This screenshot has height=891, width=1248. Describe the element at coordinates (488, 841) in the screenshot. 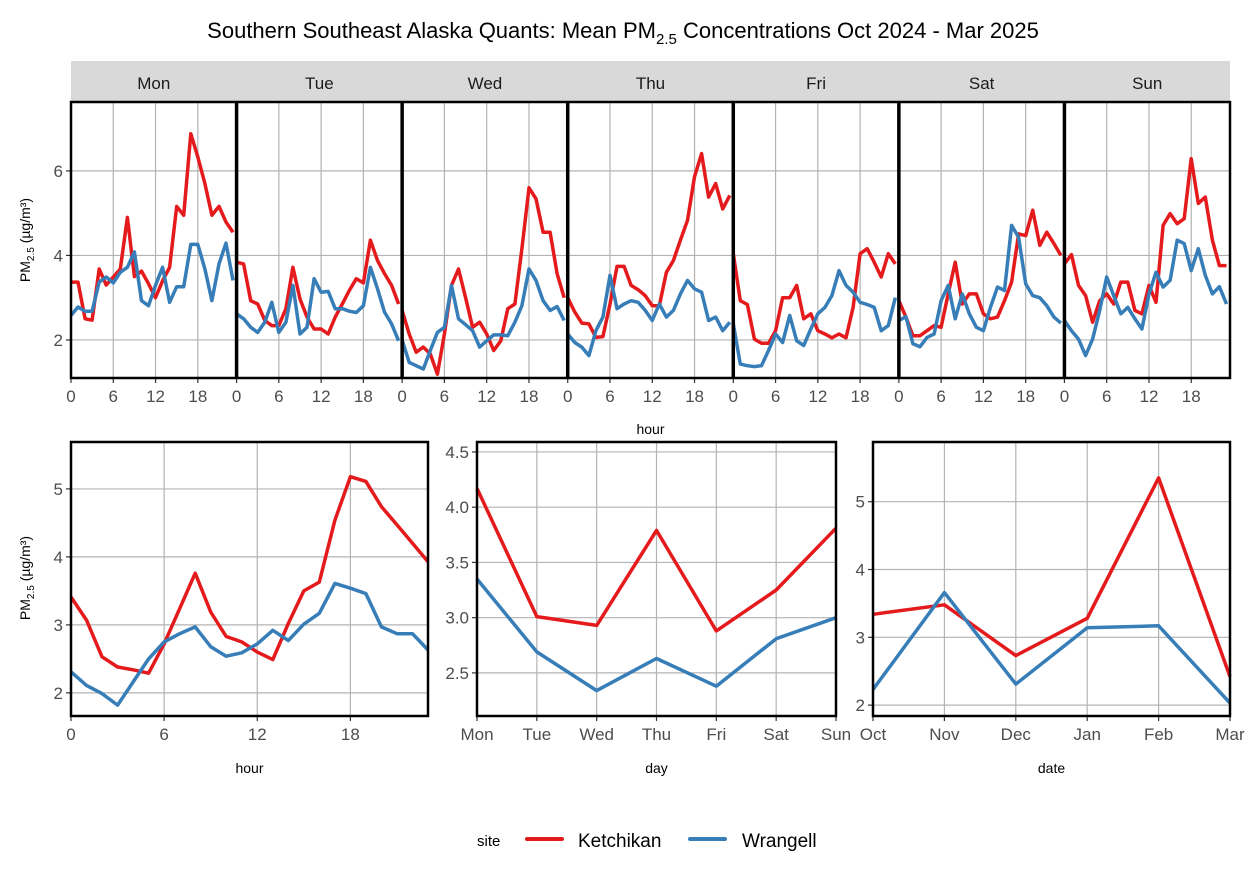

I see `legend-title: site` at that location.